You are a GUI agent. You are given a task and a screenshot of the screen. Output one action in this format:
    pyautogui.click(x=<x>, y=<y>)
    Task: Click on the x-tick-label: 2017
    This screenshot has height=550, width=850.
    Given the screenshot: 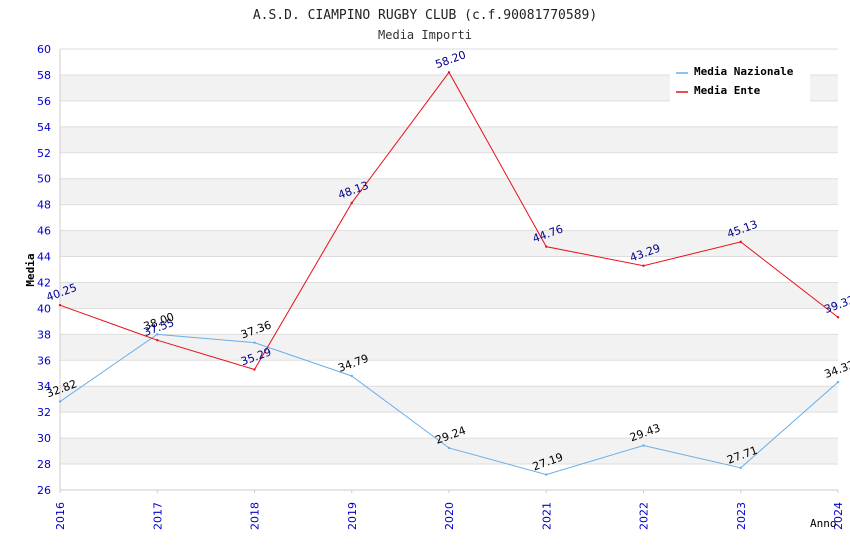 What is the action you would take?
    pyautogui.click(x=157, y=516)
    